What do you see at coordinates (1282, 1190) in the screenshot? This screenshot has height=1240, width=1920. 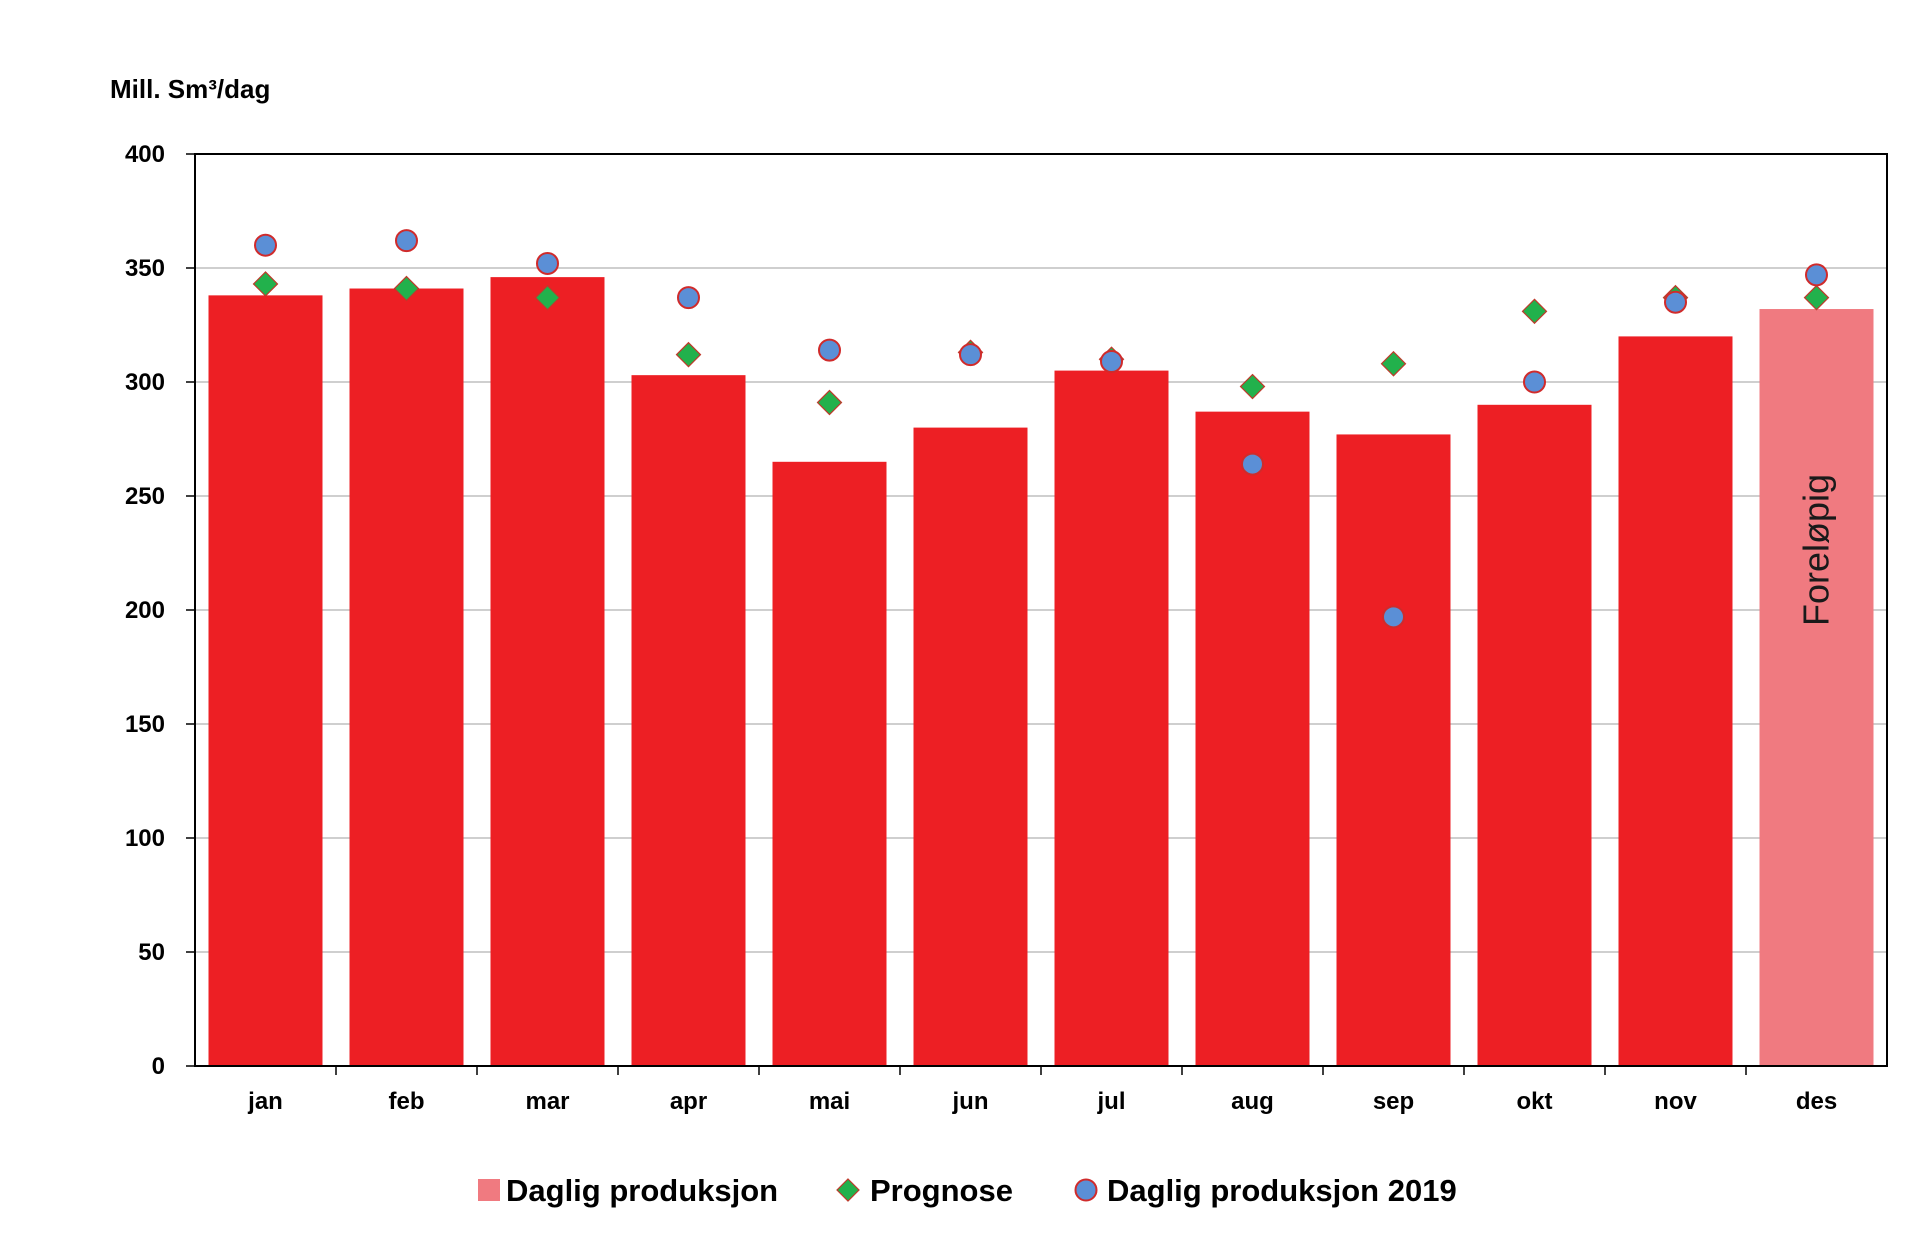 I see `legend-label-daglig-produksjon-2019: Daglig produksjon 2019` at bounding box center [1282, 1190].